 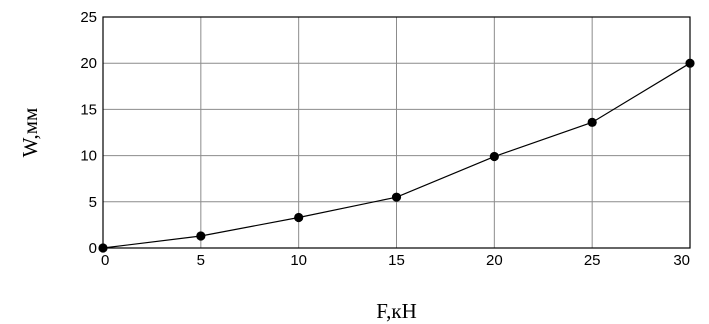 I want to click on y-tick-label: 5, so click(x=93, y=202).